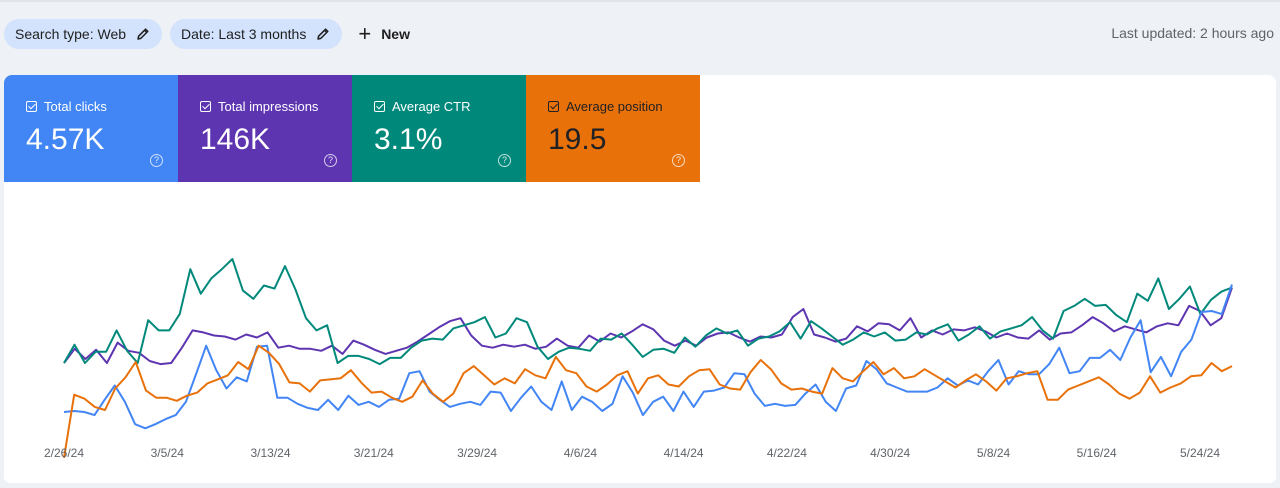 This screenshot has height=488, width=1280. Describe the element at coordinates (268, 106) in the screenshot. I see `metric-label: Total impressions` at that location.